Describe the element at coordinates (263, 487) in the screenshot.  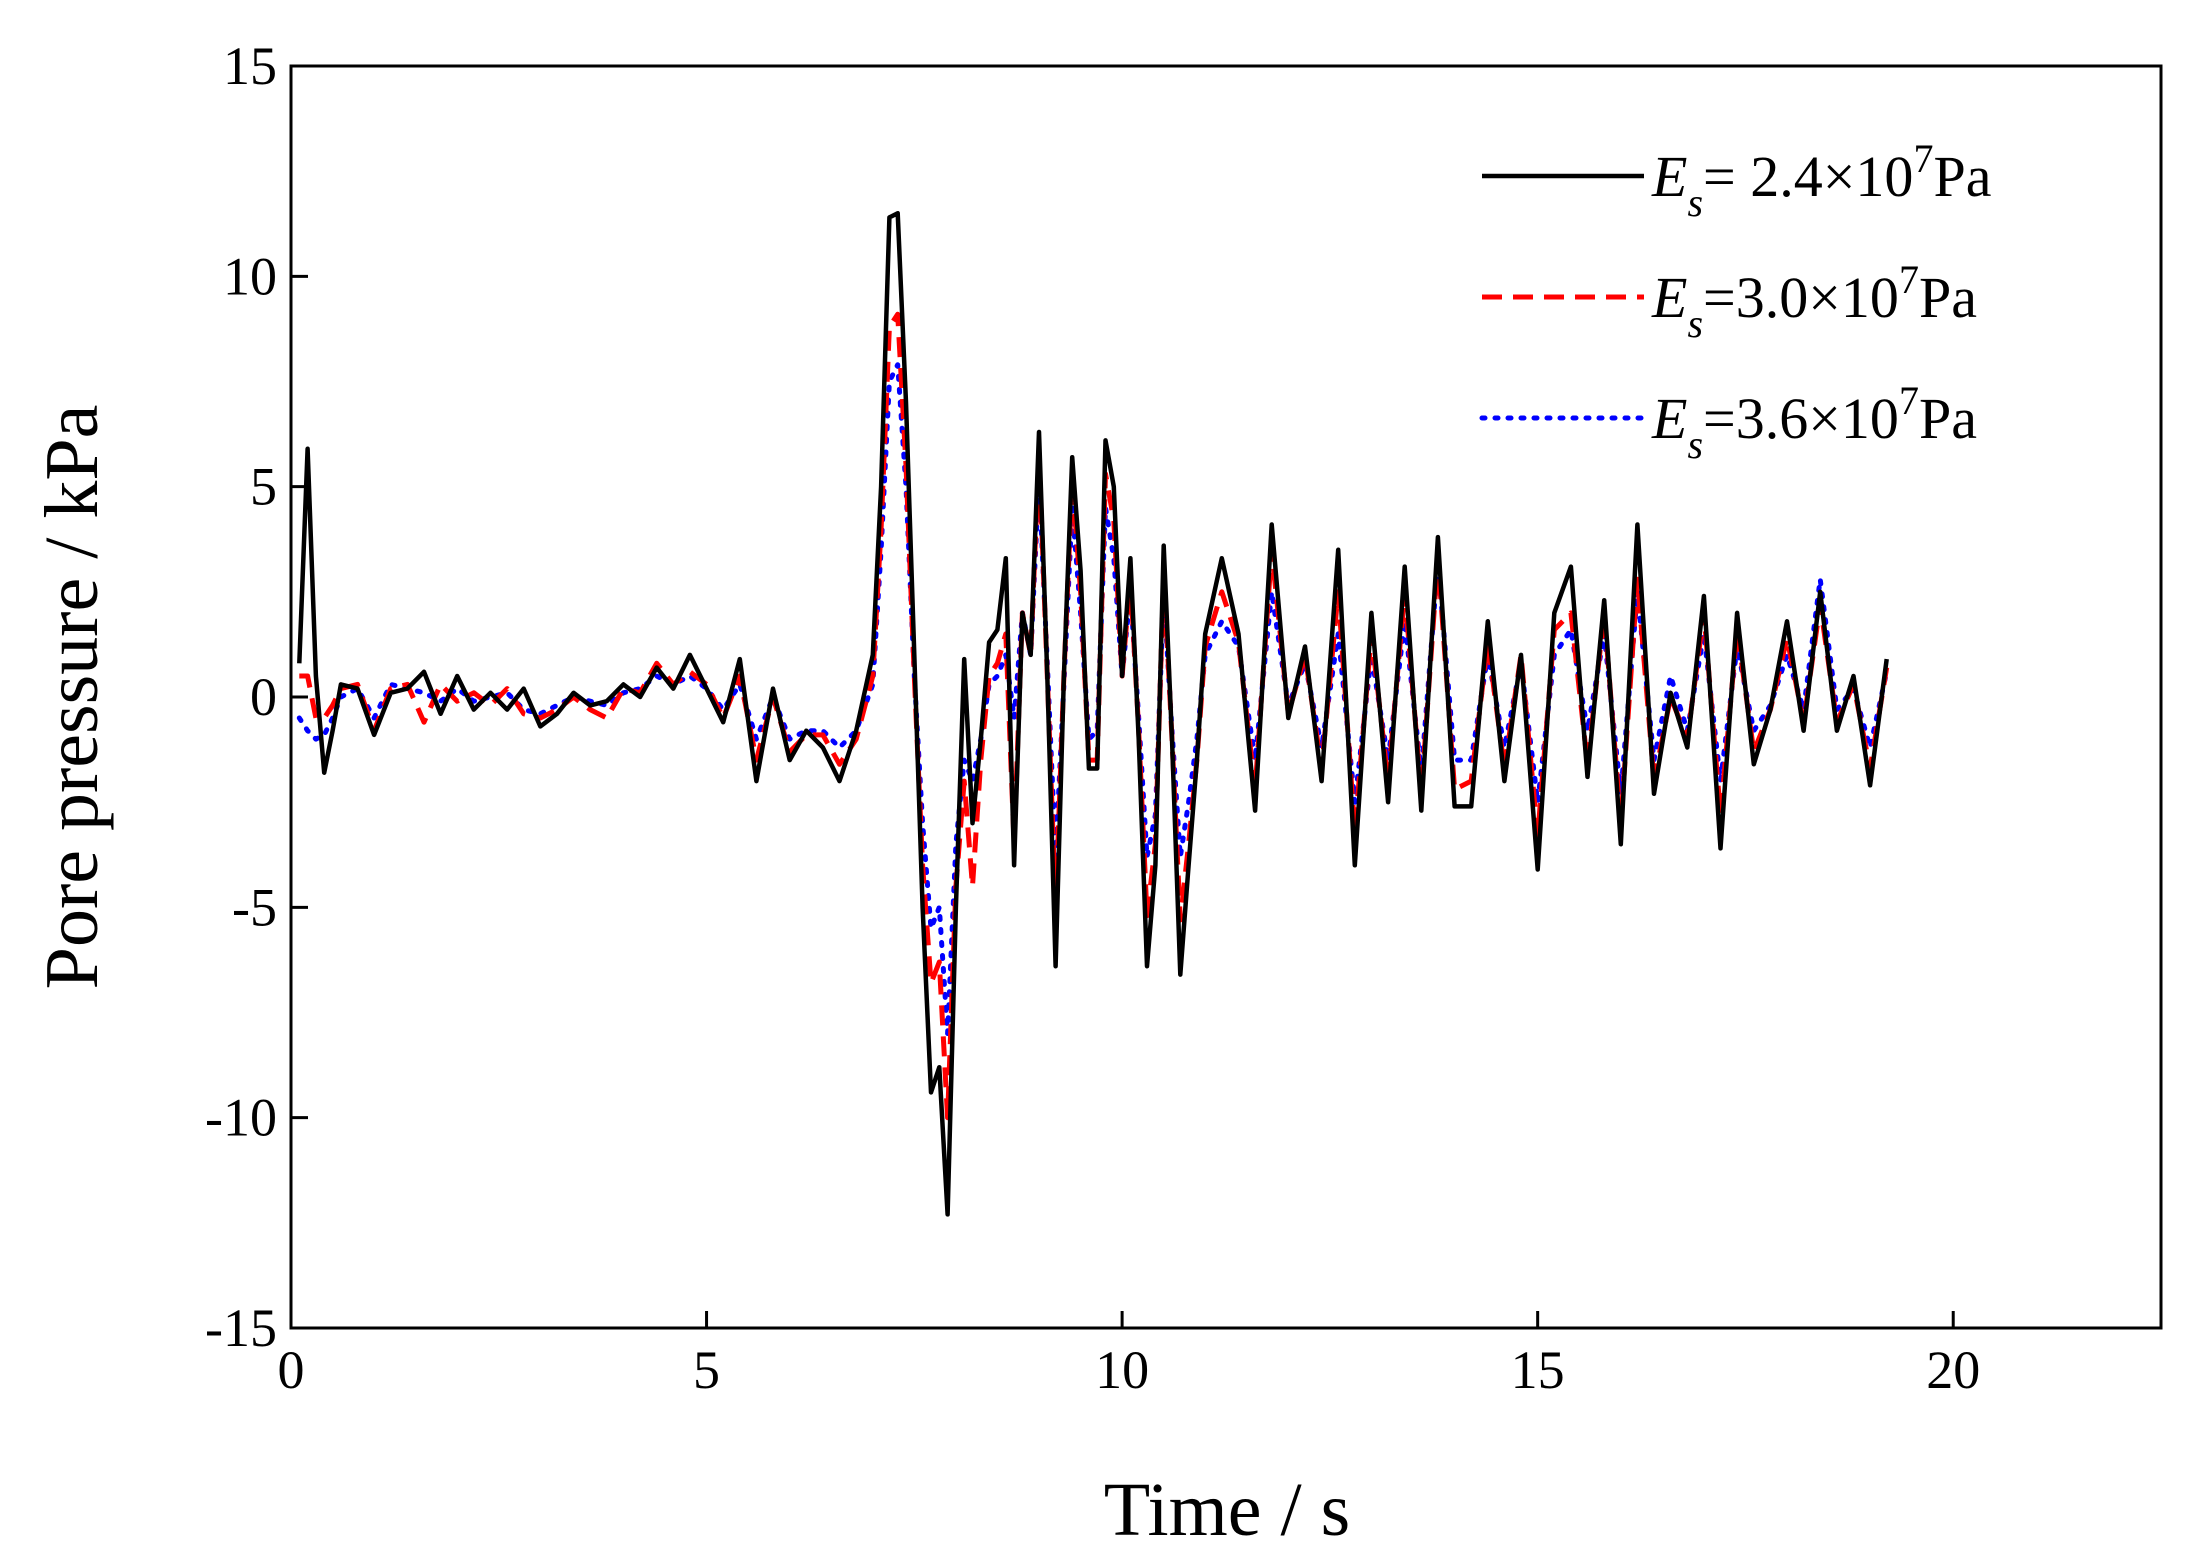
I see `y-tick-label: 5` at that location.